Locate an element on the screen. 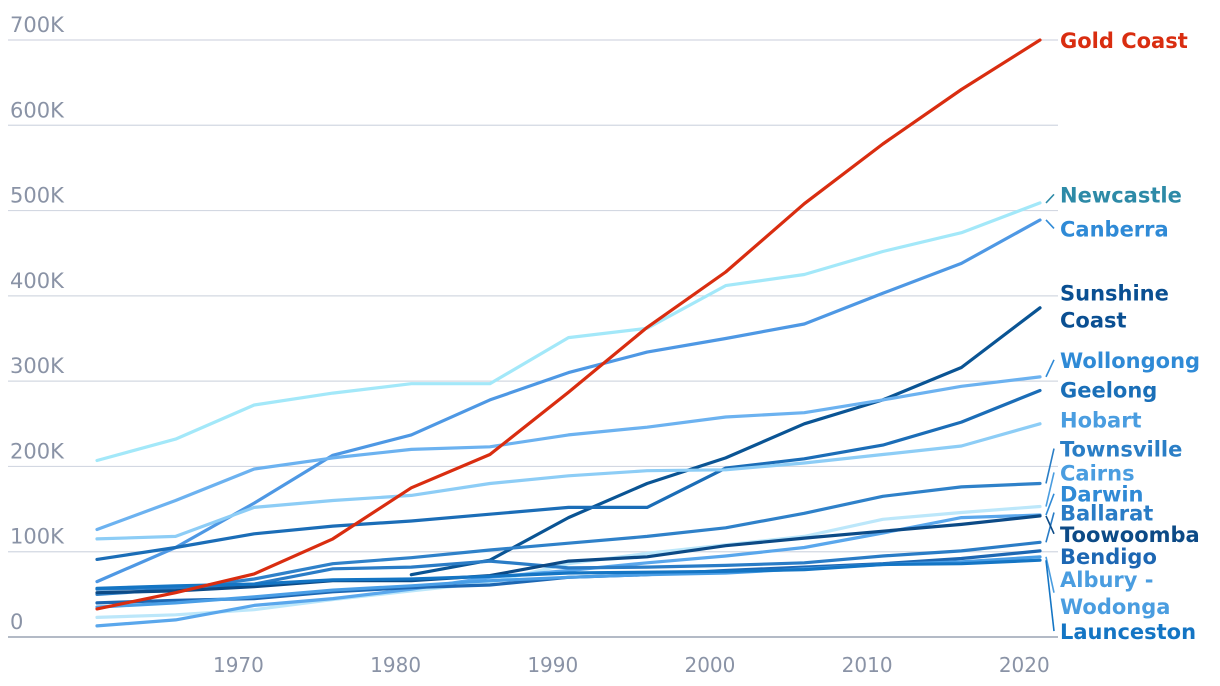  leader-line-launceston is located at coordinates (1050, 596).